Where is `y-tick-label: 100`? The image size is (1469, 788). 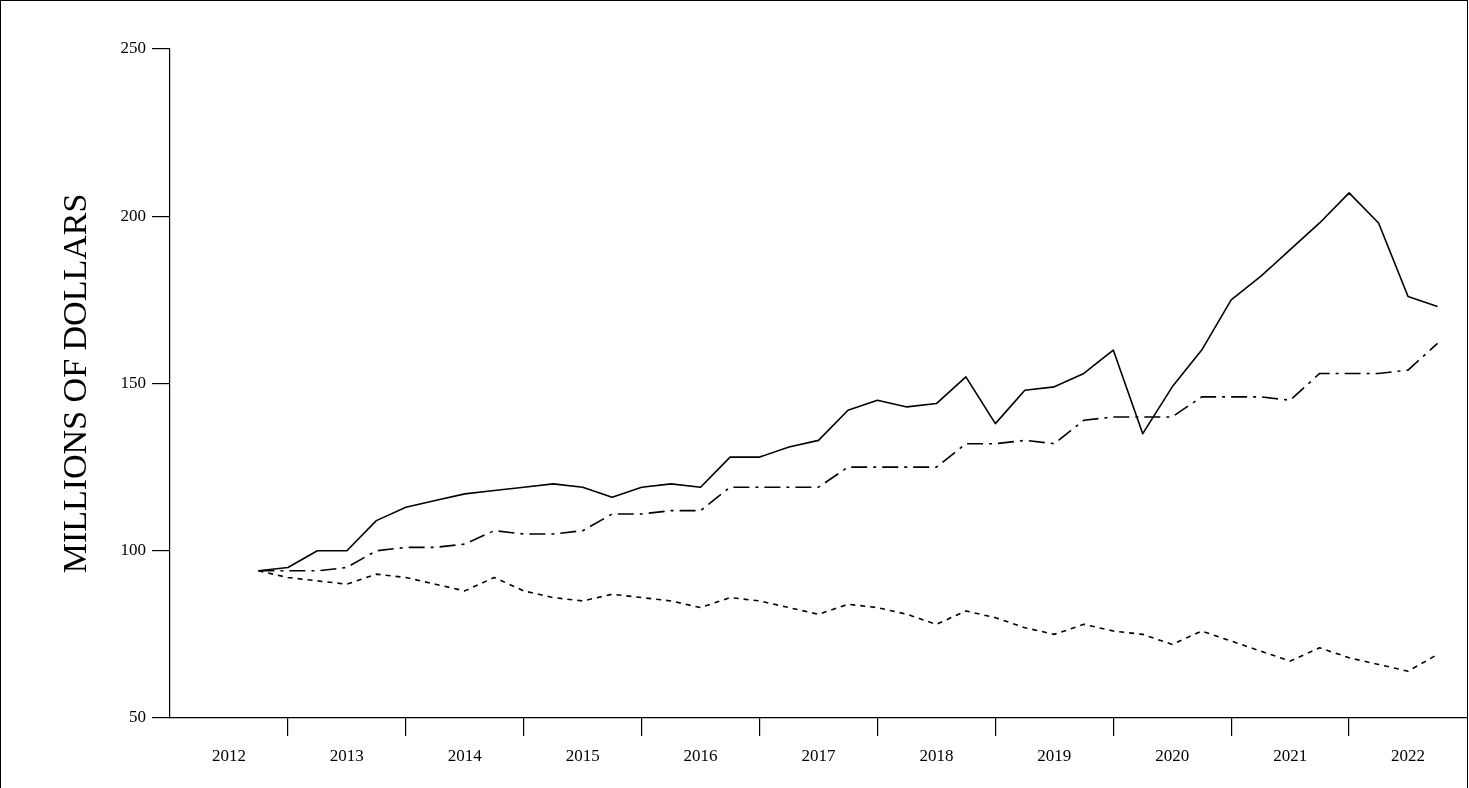
y-tick-label: 100 is located at coordinates (133, 550).